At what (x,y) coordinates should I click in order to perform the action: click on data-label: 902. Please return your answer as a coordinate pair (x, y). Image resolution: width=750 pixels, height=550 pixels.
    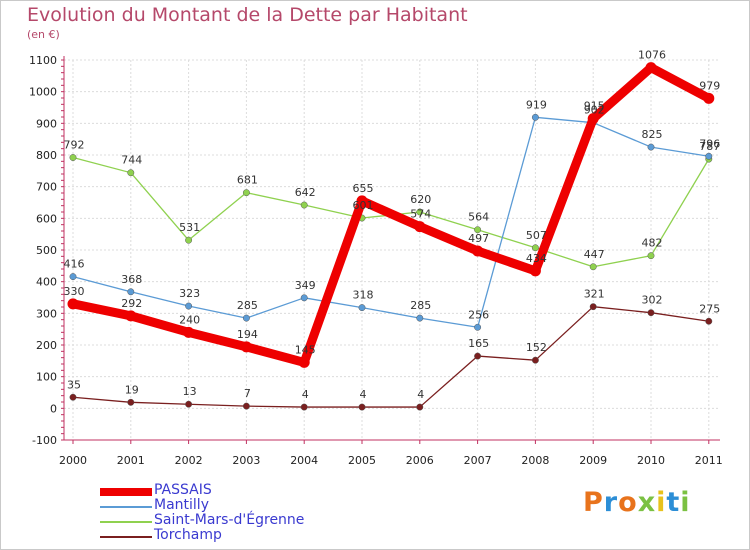
    Looking at the image, I should click on (594, 110).